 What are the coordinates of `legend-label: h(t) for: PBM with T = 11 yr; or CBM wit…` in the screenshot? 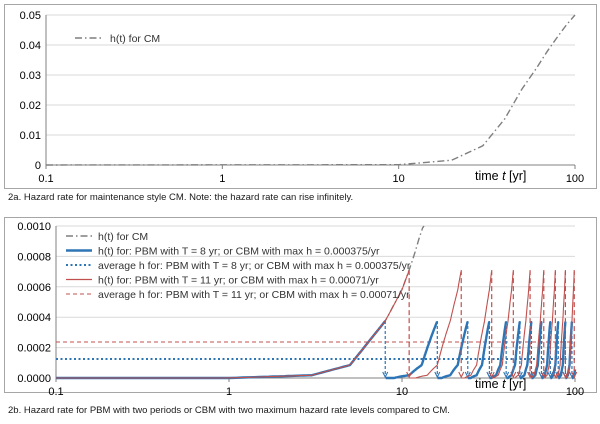 It's located at (238, 281).